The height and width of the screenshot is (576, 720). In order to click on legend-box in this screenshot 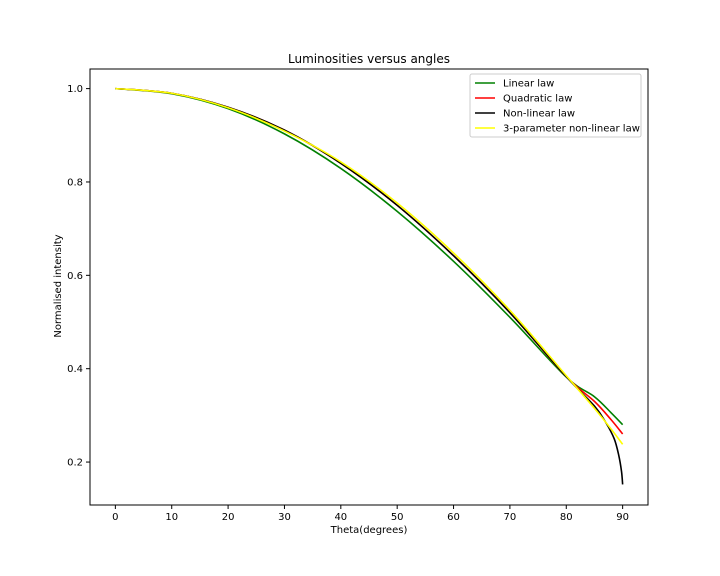, I will do `click(555, 105)`.